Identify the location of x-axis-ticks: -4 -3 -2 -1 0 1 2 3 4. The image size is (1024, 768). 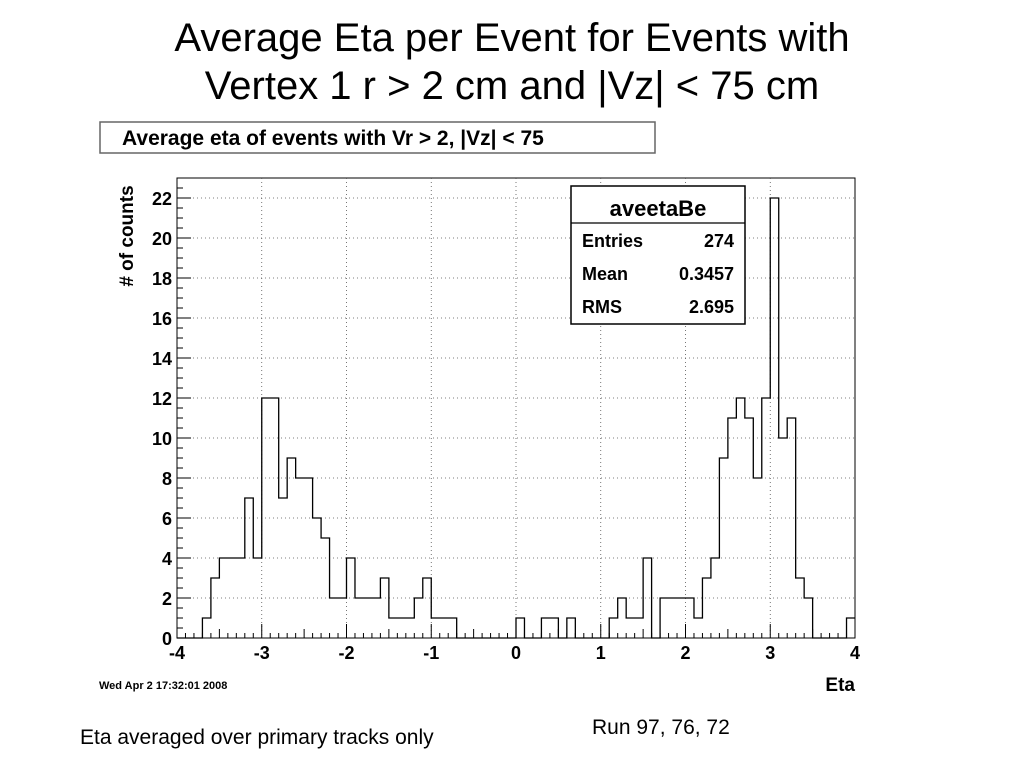
(514, 643).